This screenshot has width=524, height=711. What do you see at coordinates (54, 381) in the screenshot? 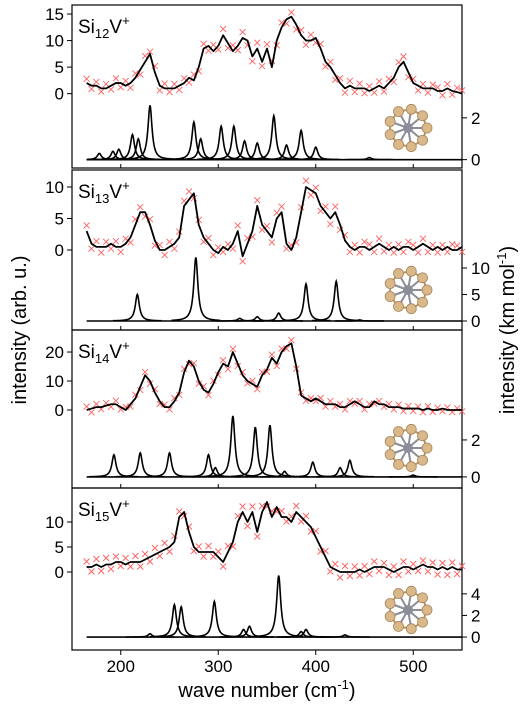
I see `y-tick-label: 10` at bounding box center [54, 381].